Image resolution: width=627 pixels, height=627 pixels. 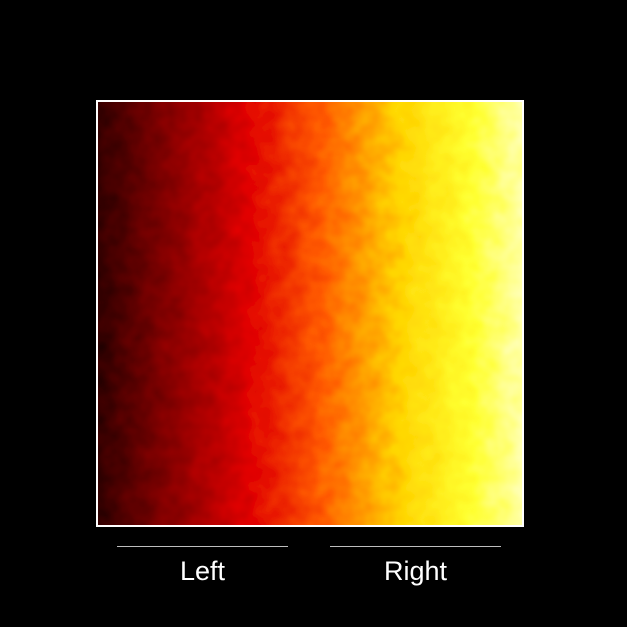 I want to click on left-label: Left, so click(x=202, y=571).